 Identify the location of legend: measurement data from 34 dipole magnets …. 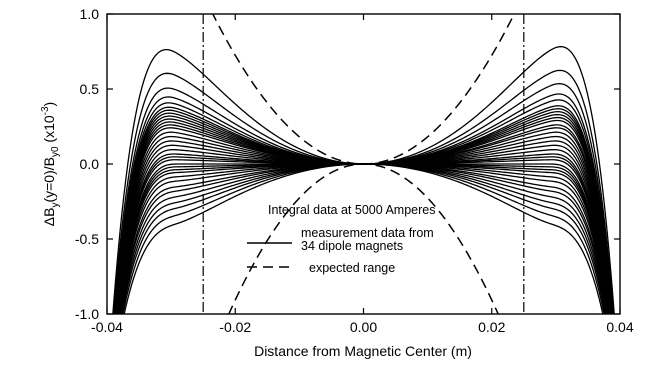
(340, 250).